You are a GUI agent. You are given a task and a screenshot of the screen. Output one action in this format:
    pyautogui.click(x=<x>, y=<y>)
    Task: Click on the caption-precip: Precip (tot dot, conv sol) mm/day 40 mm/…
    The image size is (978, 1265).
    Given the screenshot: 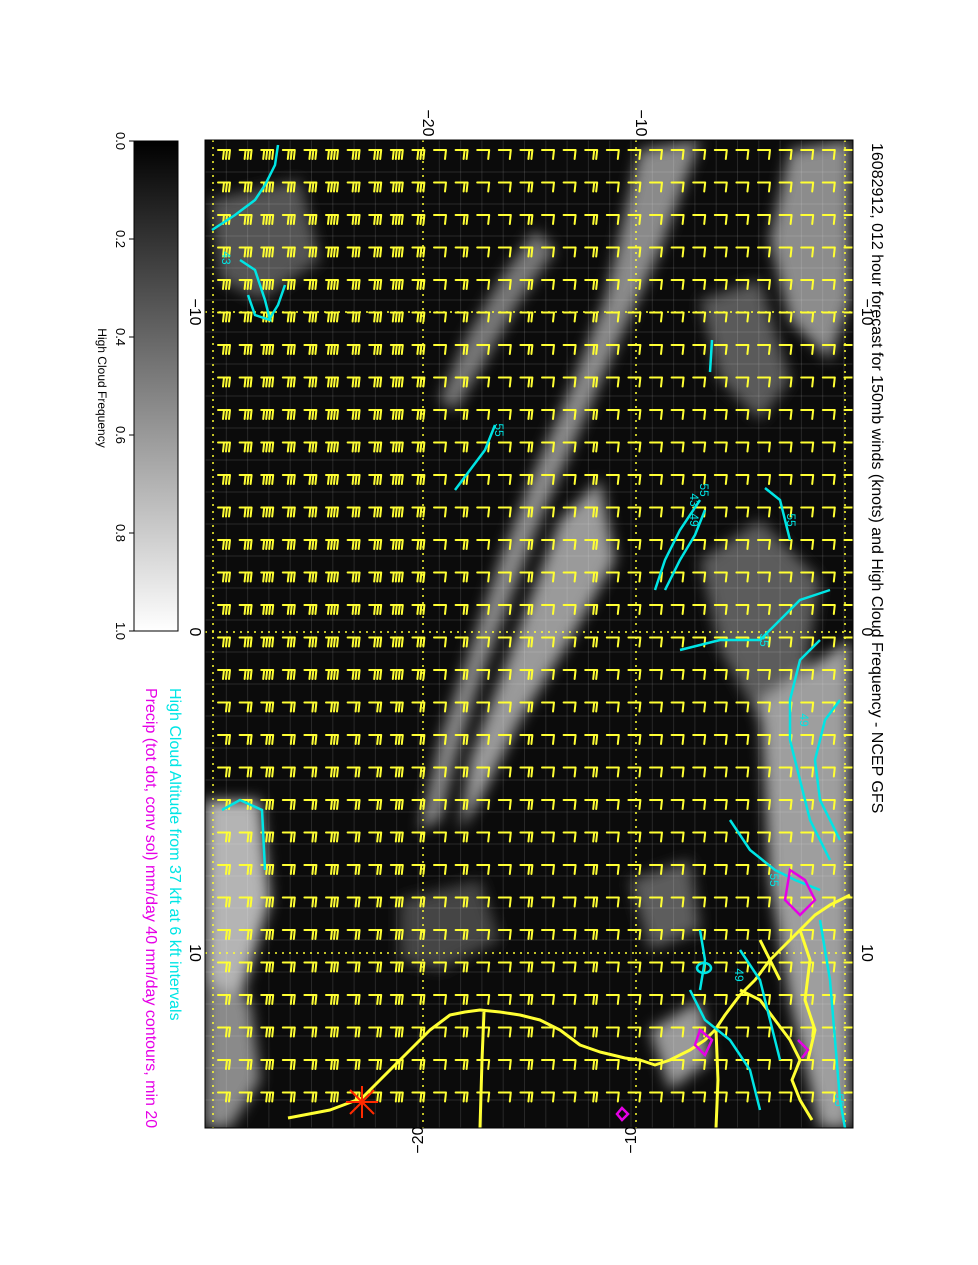 What is the action you would take?
    pyautogui.click(x=150, y=908)
    